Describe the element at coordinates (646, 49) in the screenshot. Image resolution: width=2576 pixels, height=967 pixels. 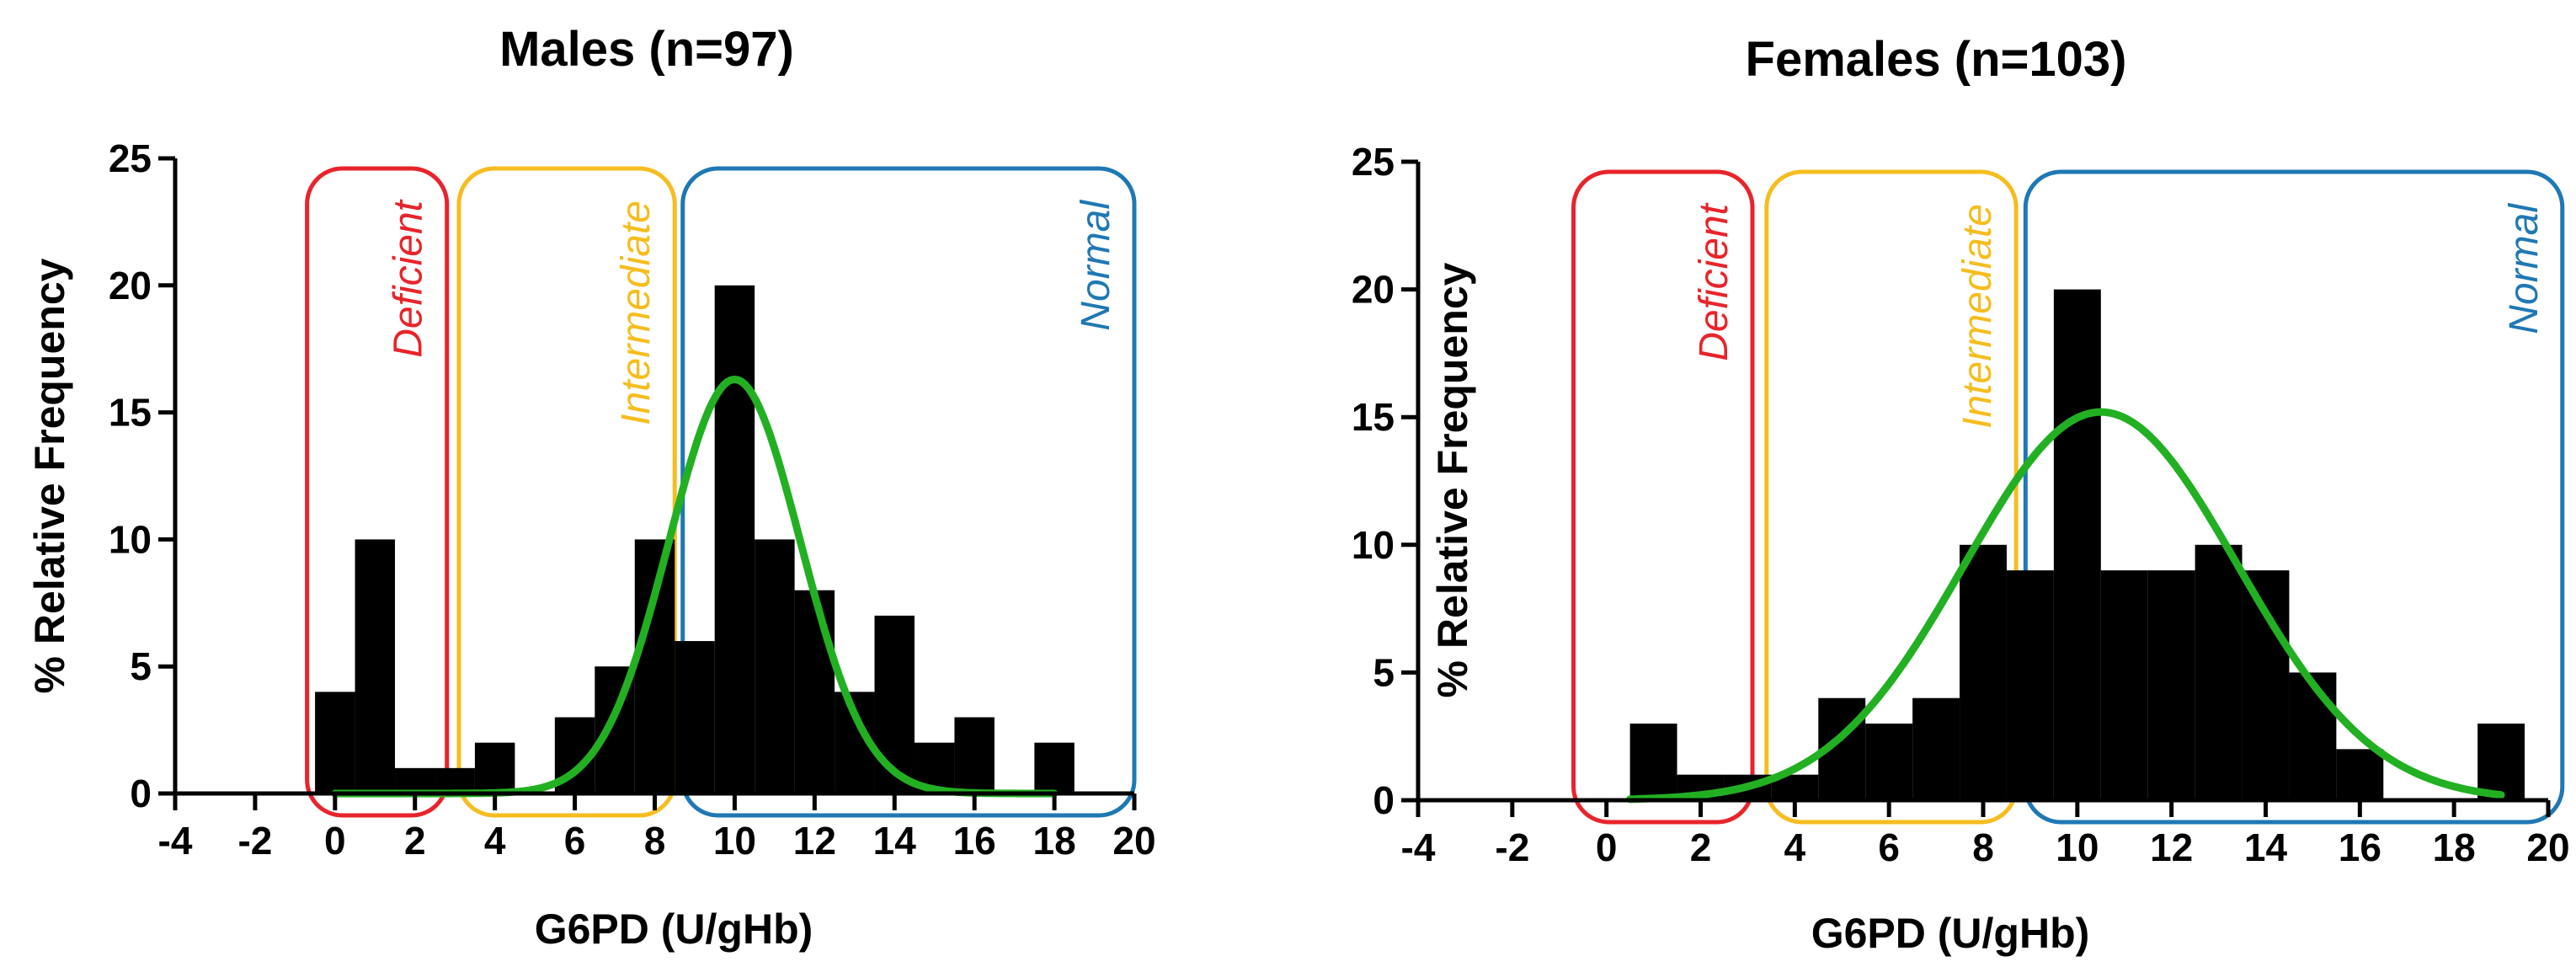
I see `chart-title: Males (n=97)` at that location.